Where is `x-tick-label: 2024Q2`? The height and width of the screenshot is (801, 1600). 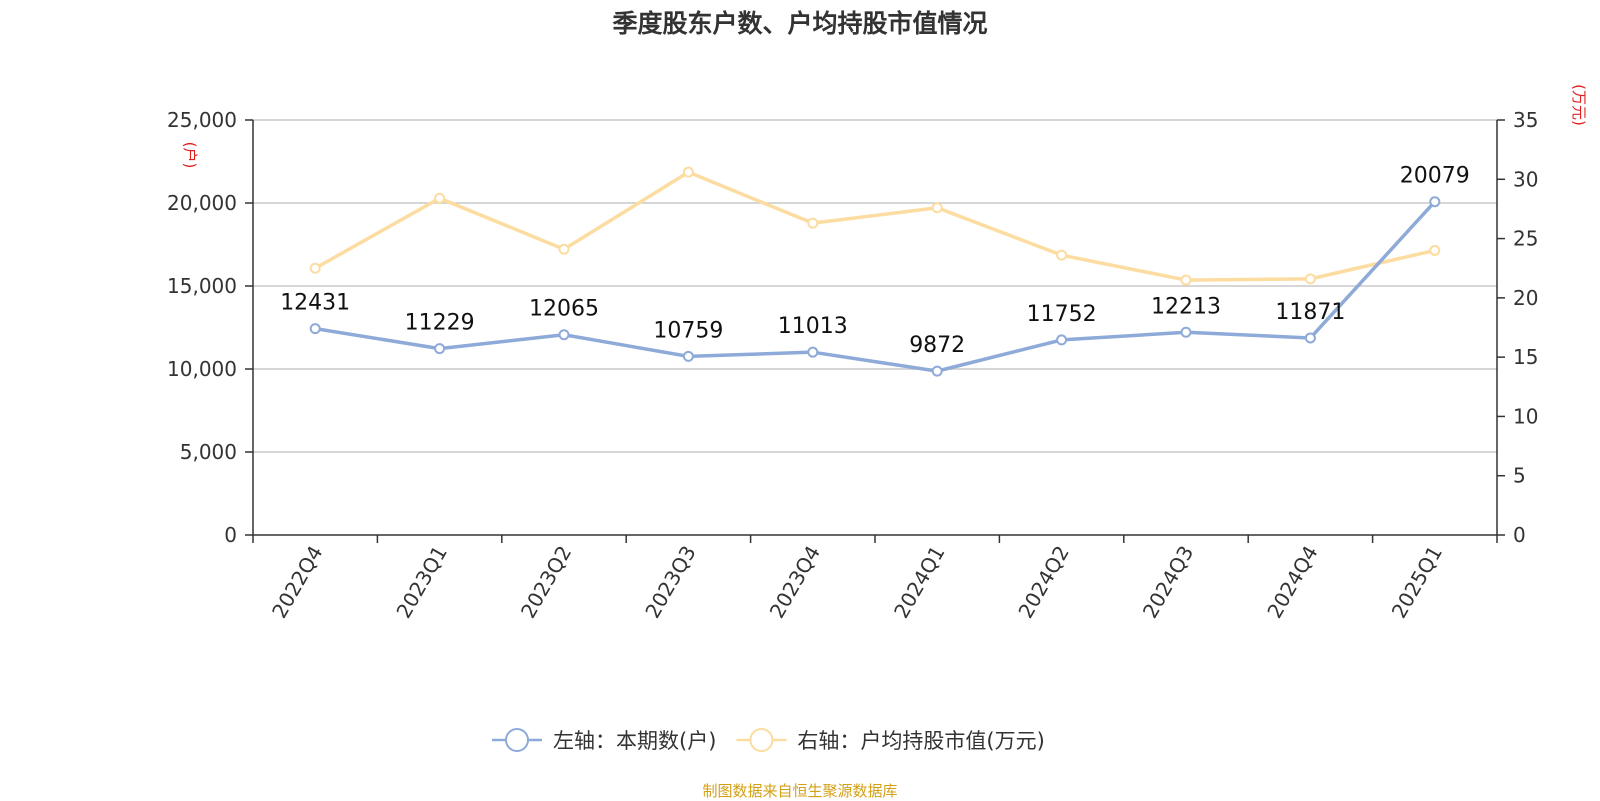
x-tick-label: 2024Q2 is located at coordinates (1043, 582).